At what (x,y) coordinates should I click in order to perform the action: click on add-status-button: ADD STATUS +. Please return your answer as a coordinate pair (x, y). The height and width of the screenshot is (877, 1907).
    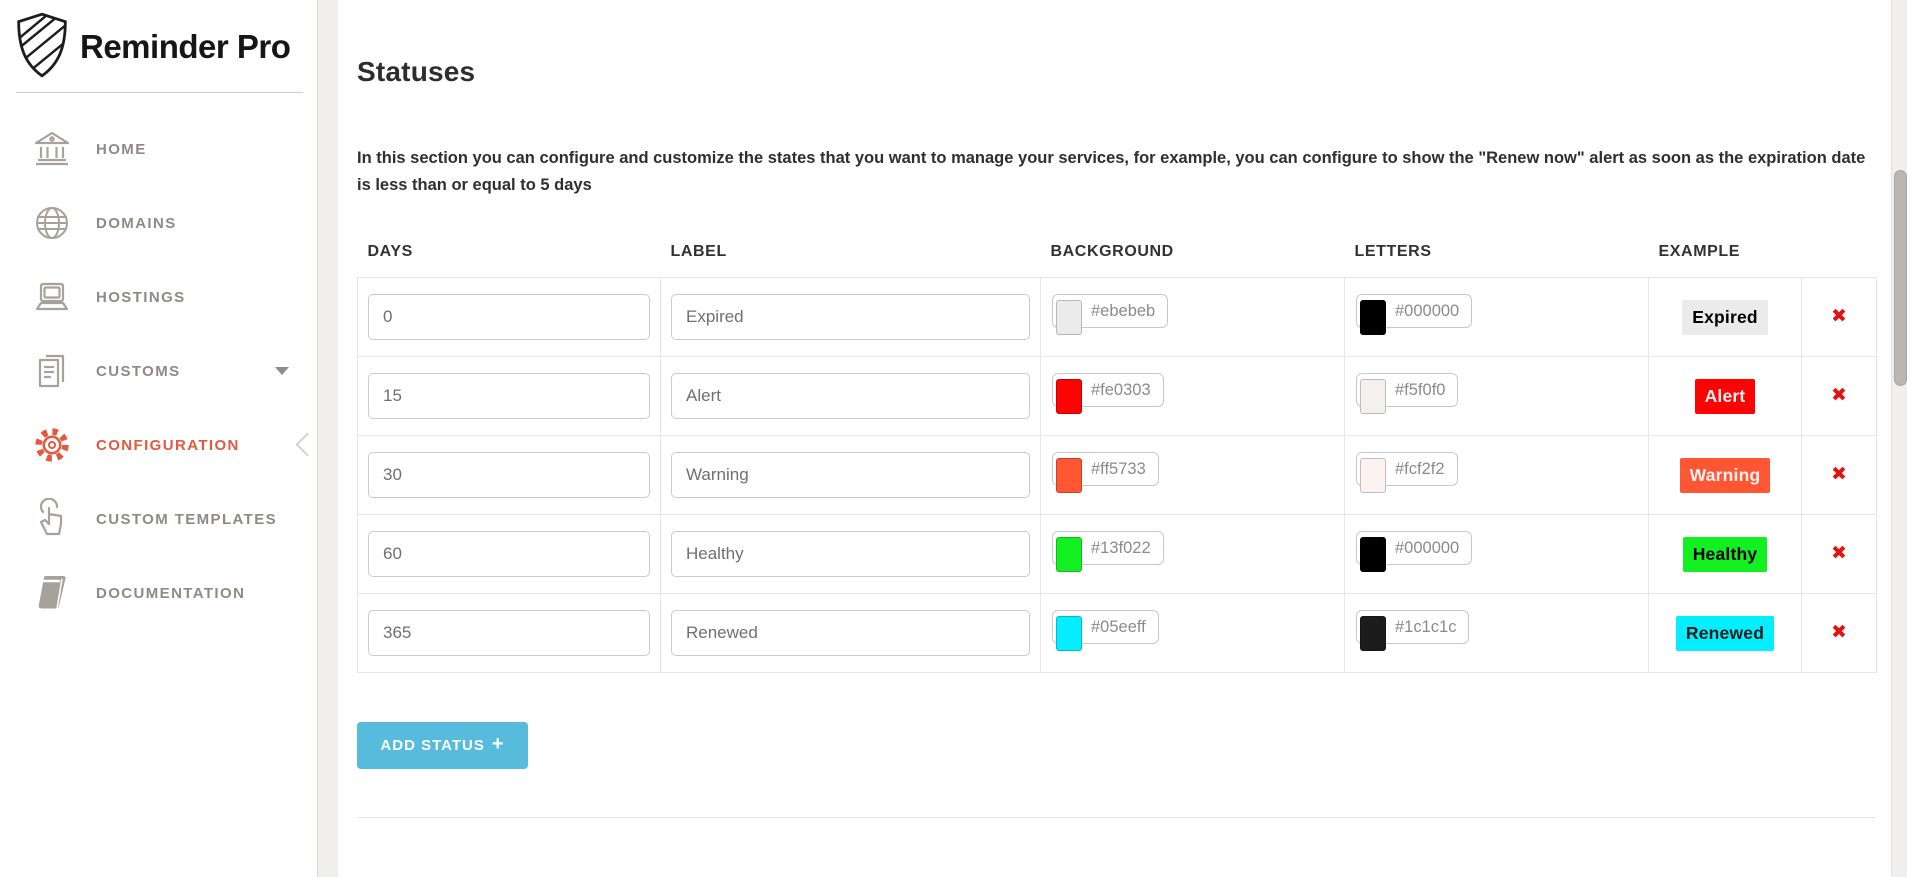
    Looking at the image, I should click on (442, 745).